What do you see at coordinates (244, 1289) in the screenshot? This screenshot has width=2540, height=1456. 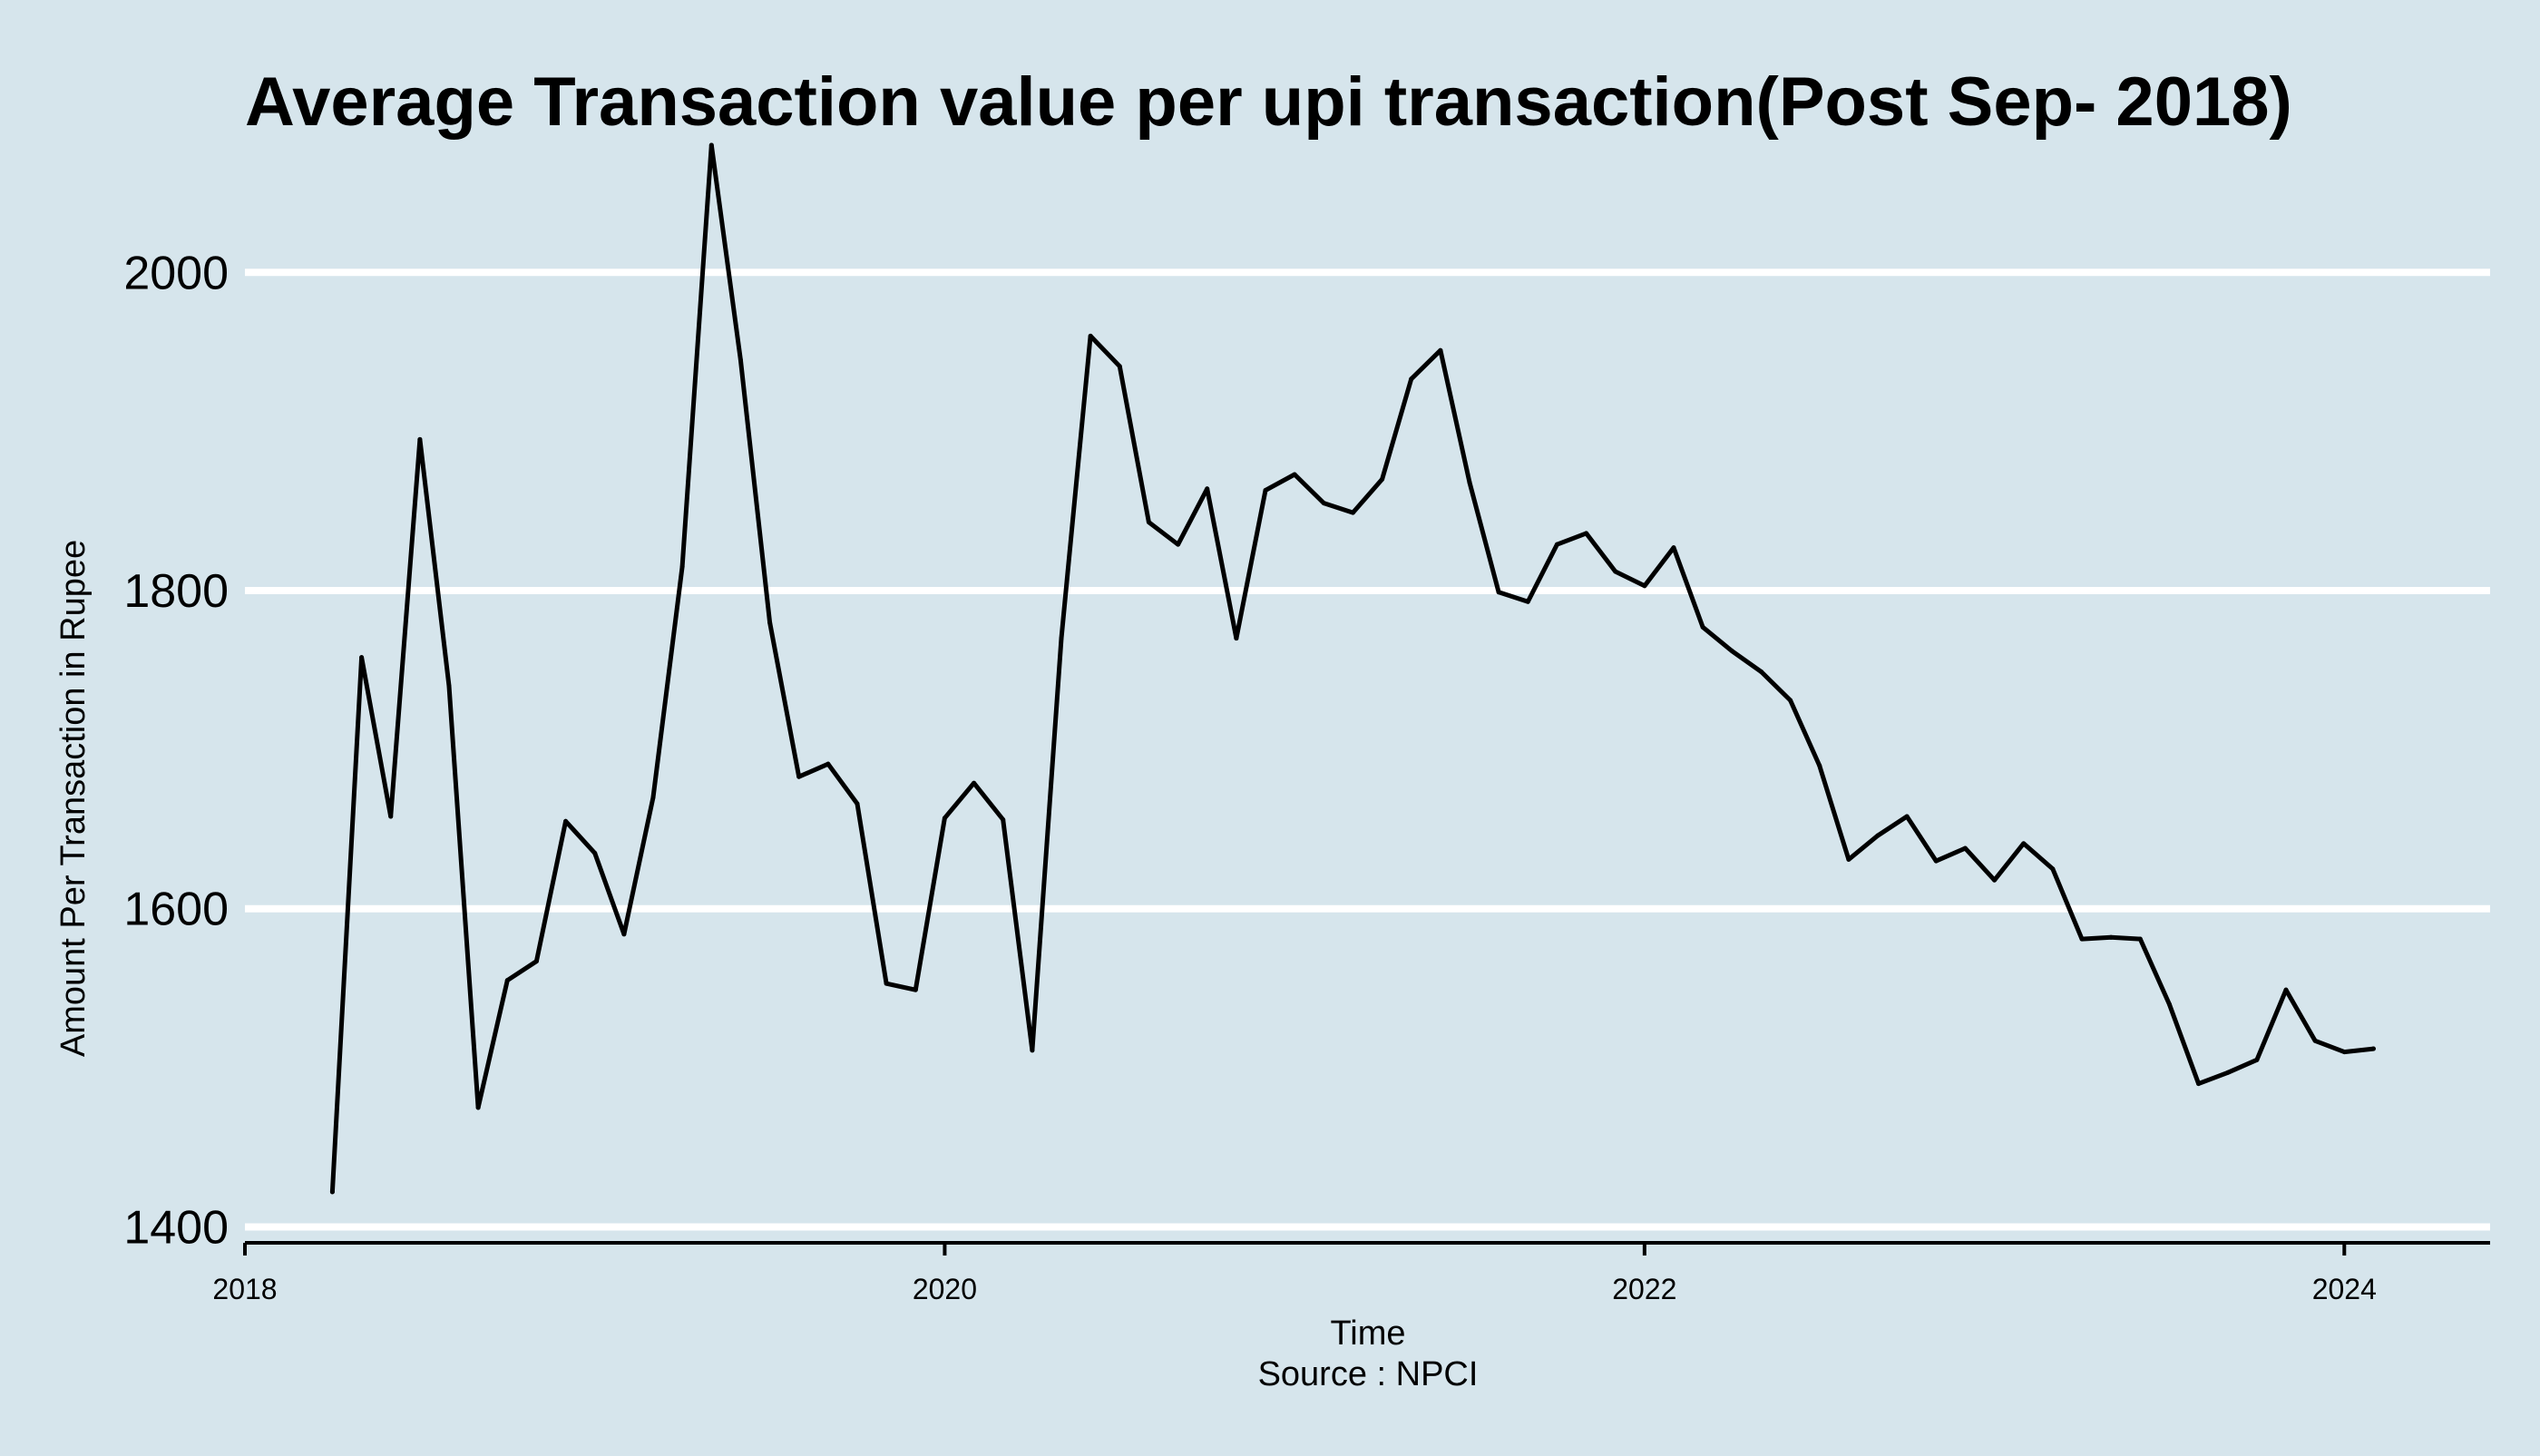 I see `x-tick-label: 2018` at bounding box center [244, 1289].